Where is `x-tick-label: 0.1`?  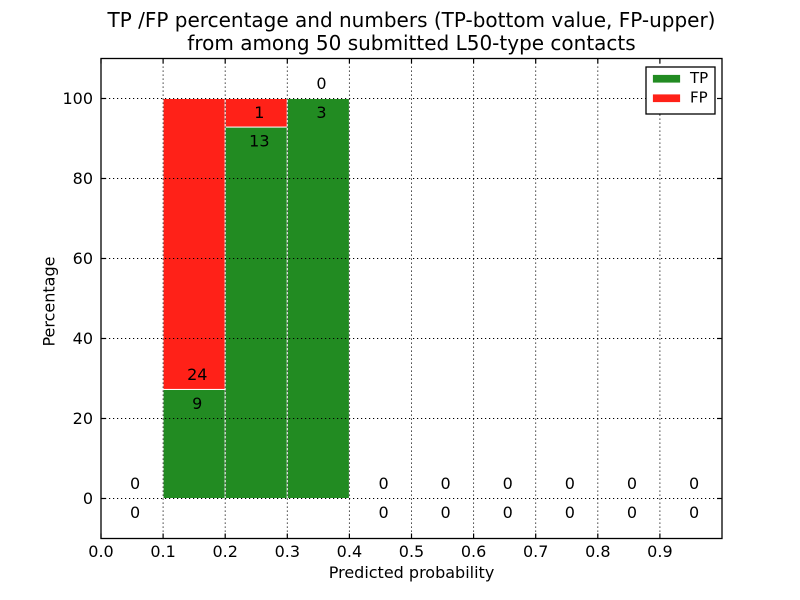 x-tick-label: 0.1 is located at coordinates (162, 551).